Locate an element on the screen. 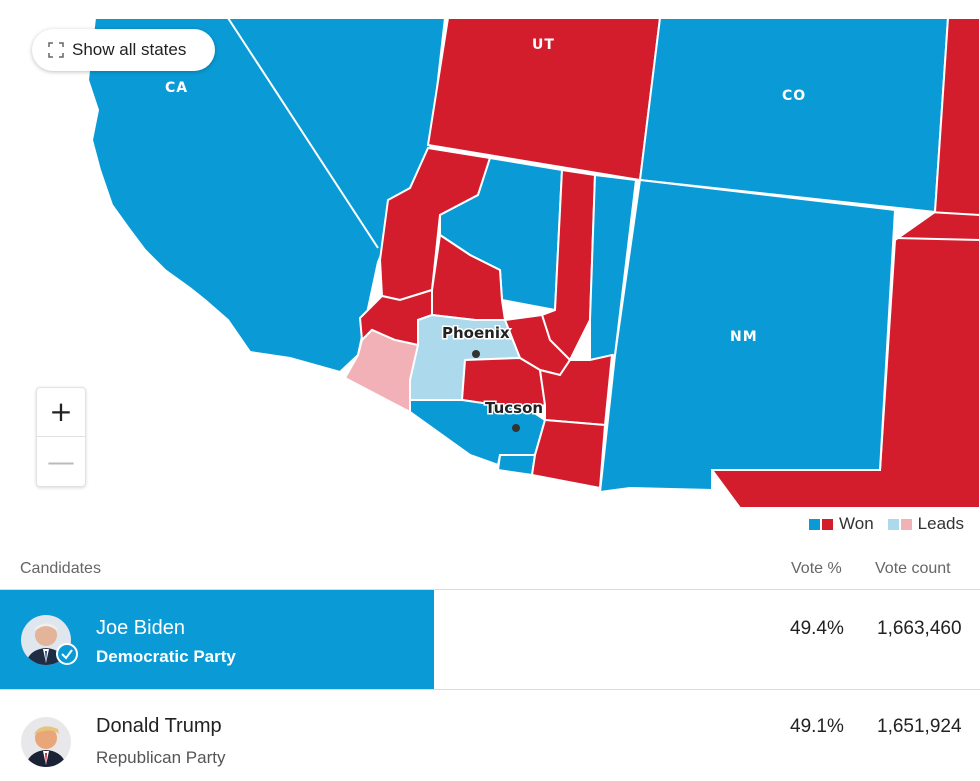  legend-swatch-rep-leads is located at coordinates (906, 524).